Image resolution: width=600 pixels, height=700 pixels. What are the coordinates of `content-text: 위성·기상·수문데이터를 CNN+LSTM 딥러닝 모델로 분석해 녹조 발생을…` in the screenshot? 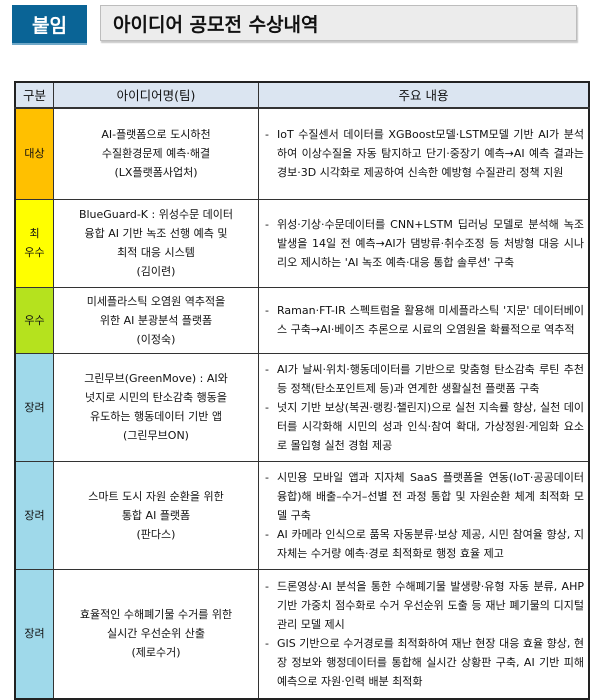 It's located at (430, 243).